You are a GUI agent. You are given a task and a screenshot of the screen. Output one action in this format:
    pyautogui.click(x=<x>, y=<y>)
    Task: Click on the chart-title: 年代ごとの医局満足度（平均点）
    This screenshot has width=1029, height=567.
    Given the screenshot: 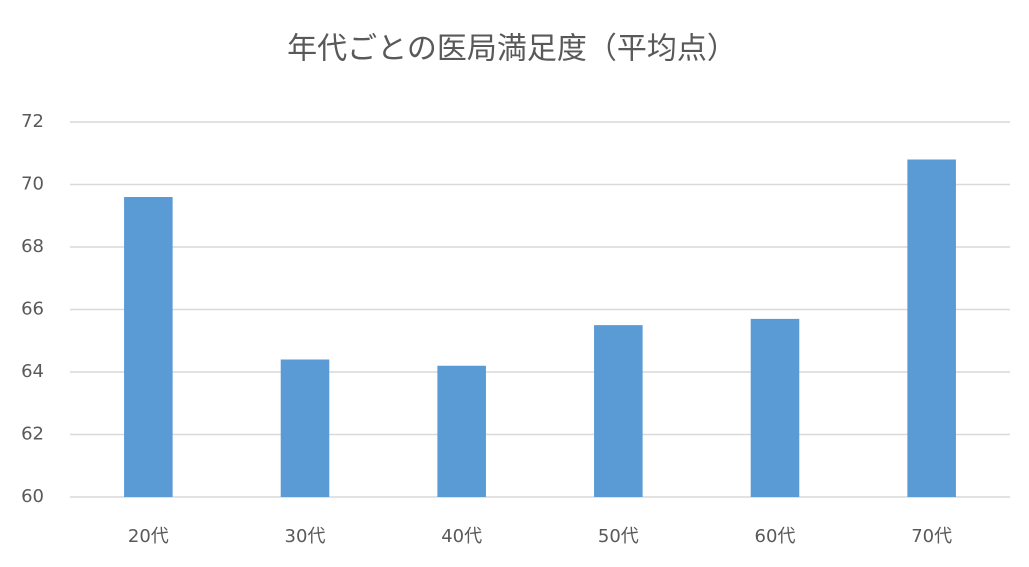 What is the action you would take?
    pyautogui.click(x=512, y=49)
    